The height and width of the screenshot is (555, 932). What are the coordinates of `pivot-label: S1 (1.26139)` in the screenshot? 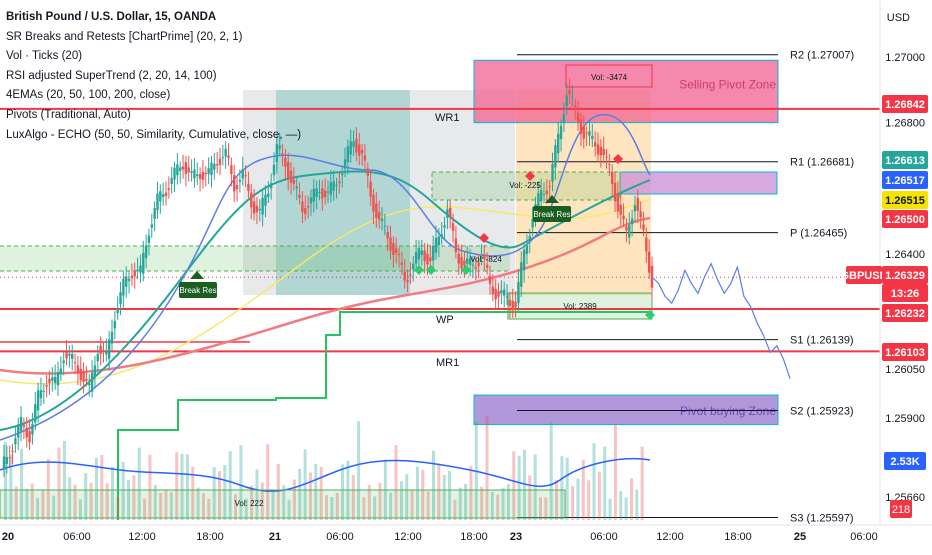 It's located at (822, 341).